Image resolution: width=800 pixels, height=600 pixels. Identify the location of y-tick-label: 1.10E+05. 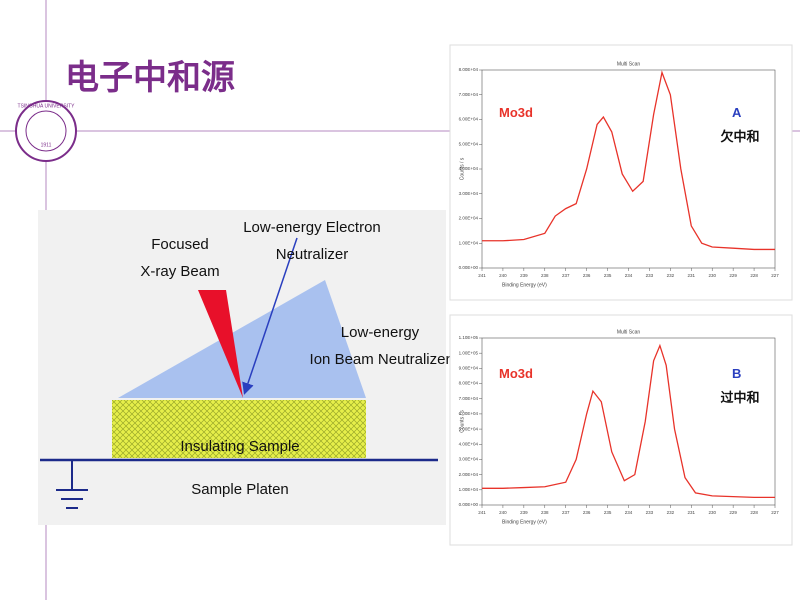
(469, 337).